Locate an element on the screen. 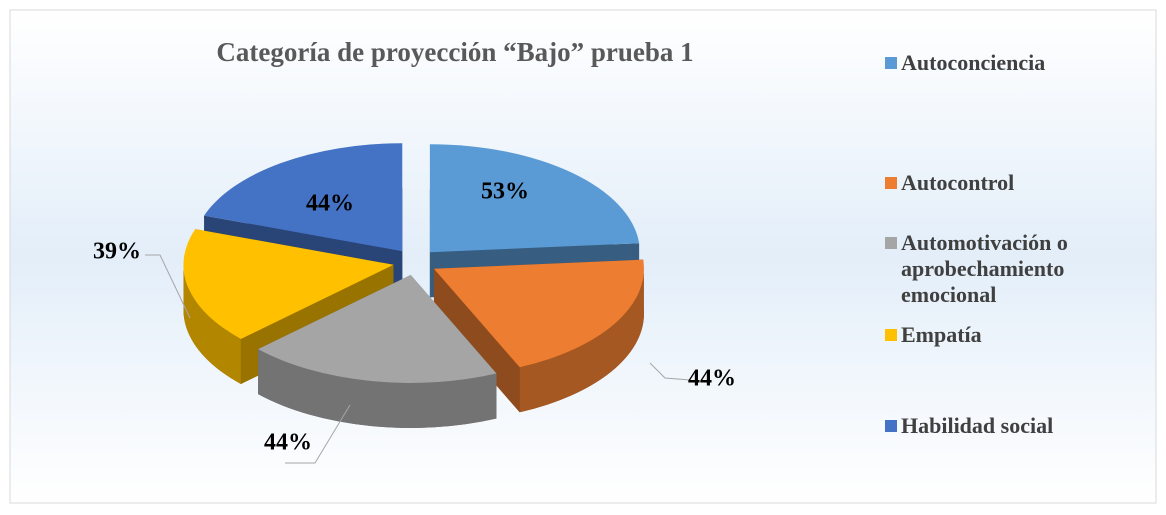 This screenshot has height=515, width=1166. legend-item: Autocontrol is located at coordinates (1000, 183).